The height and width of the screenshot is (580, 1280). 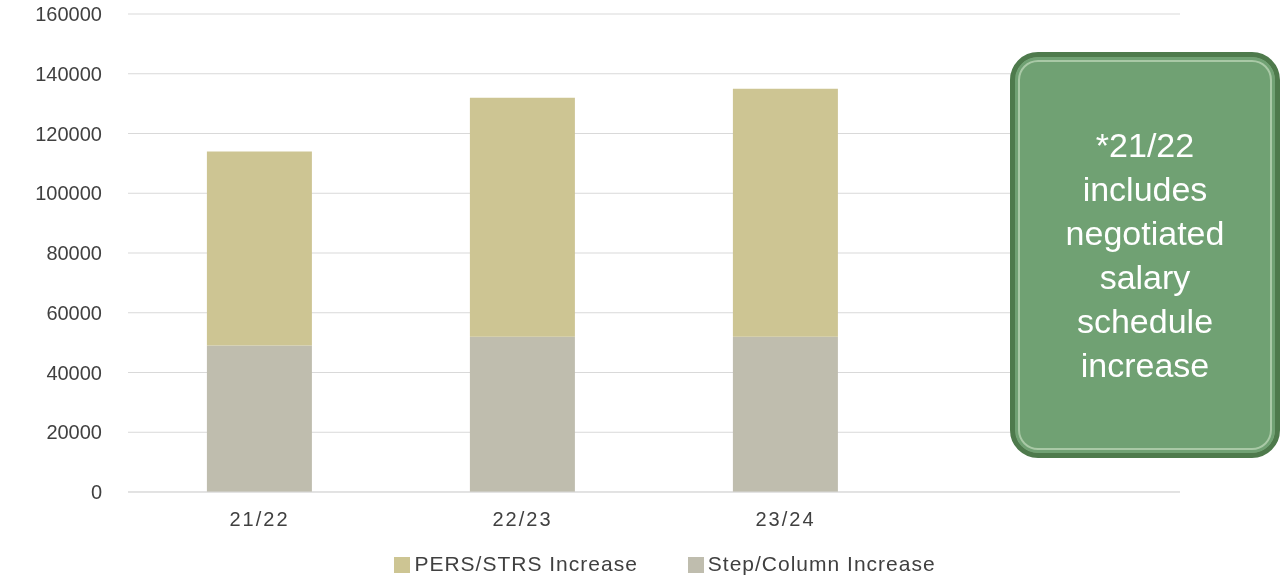 What do you see at coordinates (68, 73) in the screenshot?
I see `y-tick-label: 140000` at bounding box center [68, 73].